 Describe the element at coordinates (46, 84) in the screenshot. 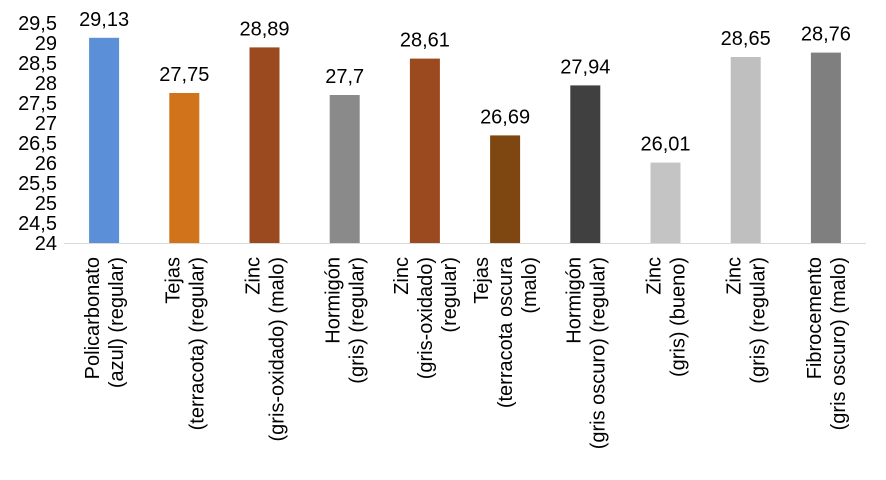

I see `y-tick-label: 28` at that location.